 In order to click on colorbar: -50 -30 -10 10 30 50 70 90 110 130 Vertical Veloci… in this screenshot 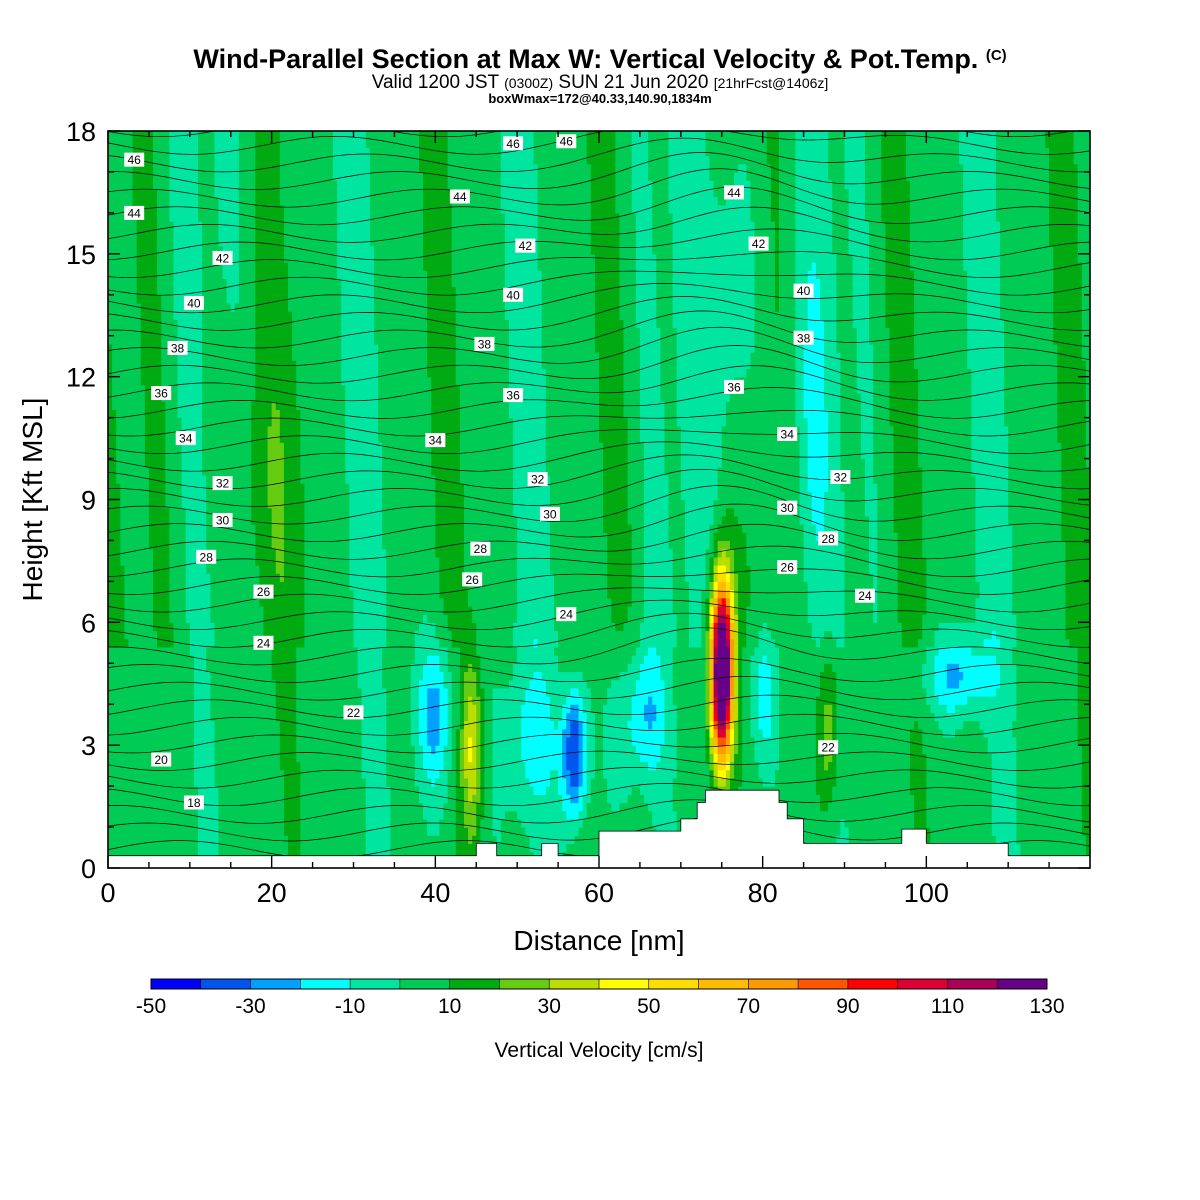, I will do `click(600, 1020)`.